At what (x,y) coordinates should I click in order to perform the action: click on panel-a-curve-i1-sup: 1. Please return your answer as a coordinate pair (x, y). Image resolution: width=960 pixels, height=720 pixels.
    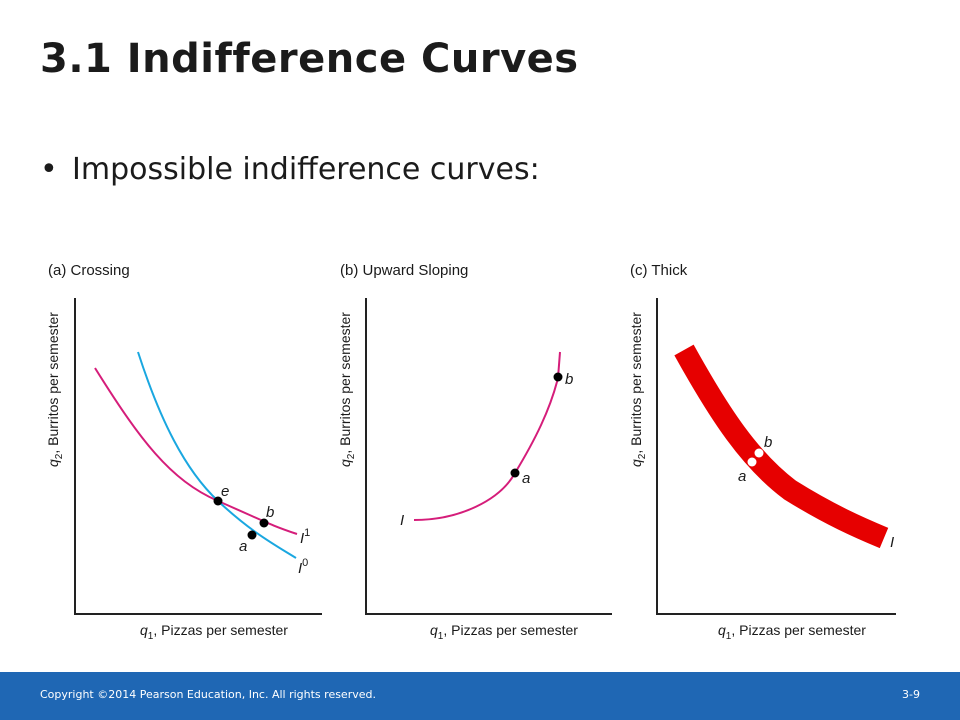
    Looking at the image, I should click on (307, 533).